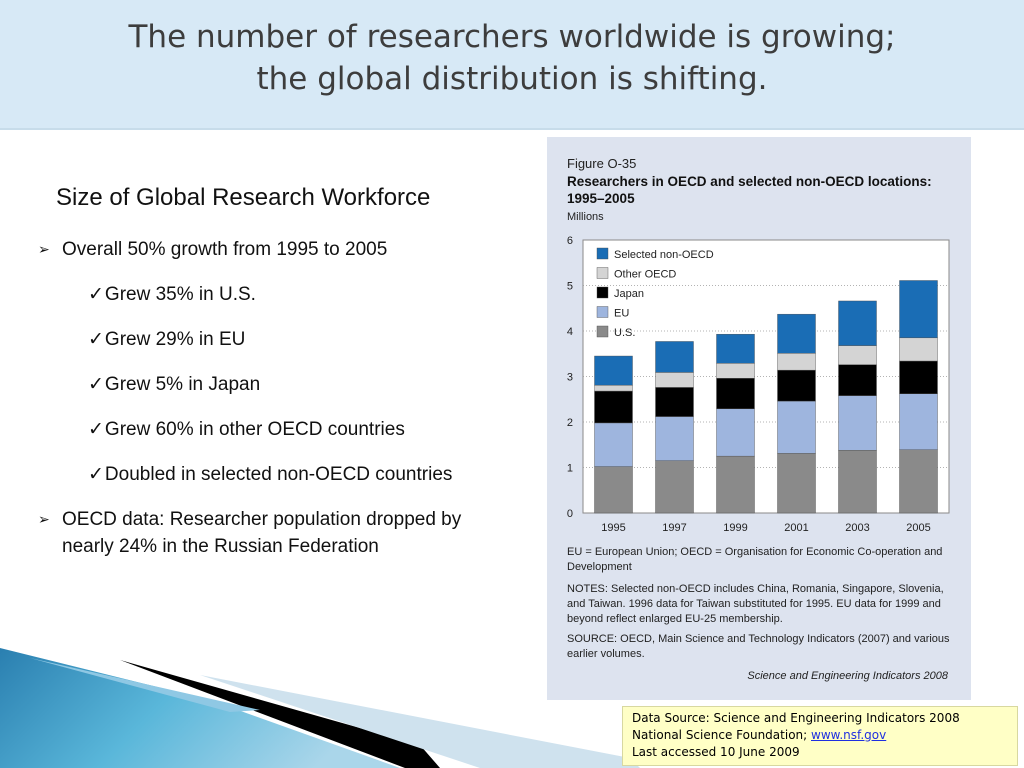 Image resolution: width=1024 pixels, height=768 pixels. I want to click on y-tick-label: 6, so click(570, 241).